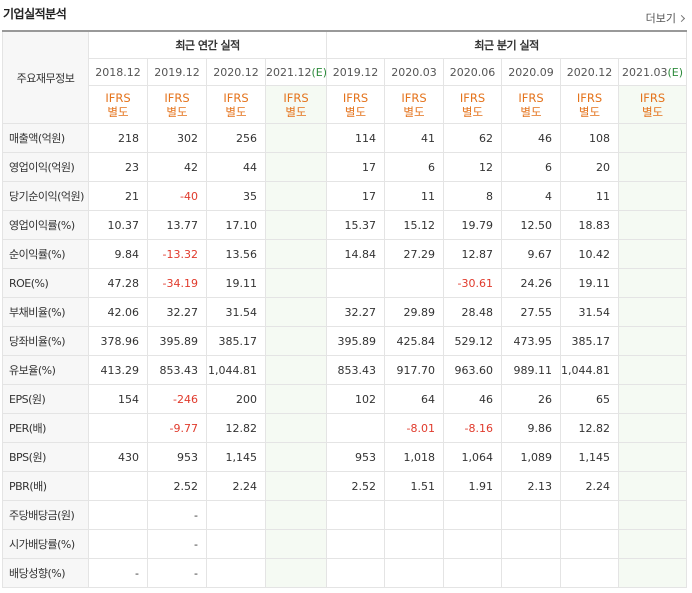 Image resolution: width=692 pixels, height=593 pixels. Describe the element at coordinates (356, 341) in the screenshot. I see `value-cell: 395.89` at that location.